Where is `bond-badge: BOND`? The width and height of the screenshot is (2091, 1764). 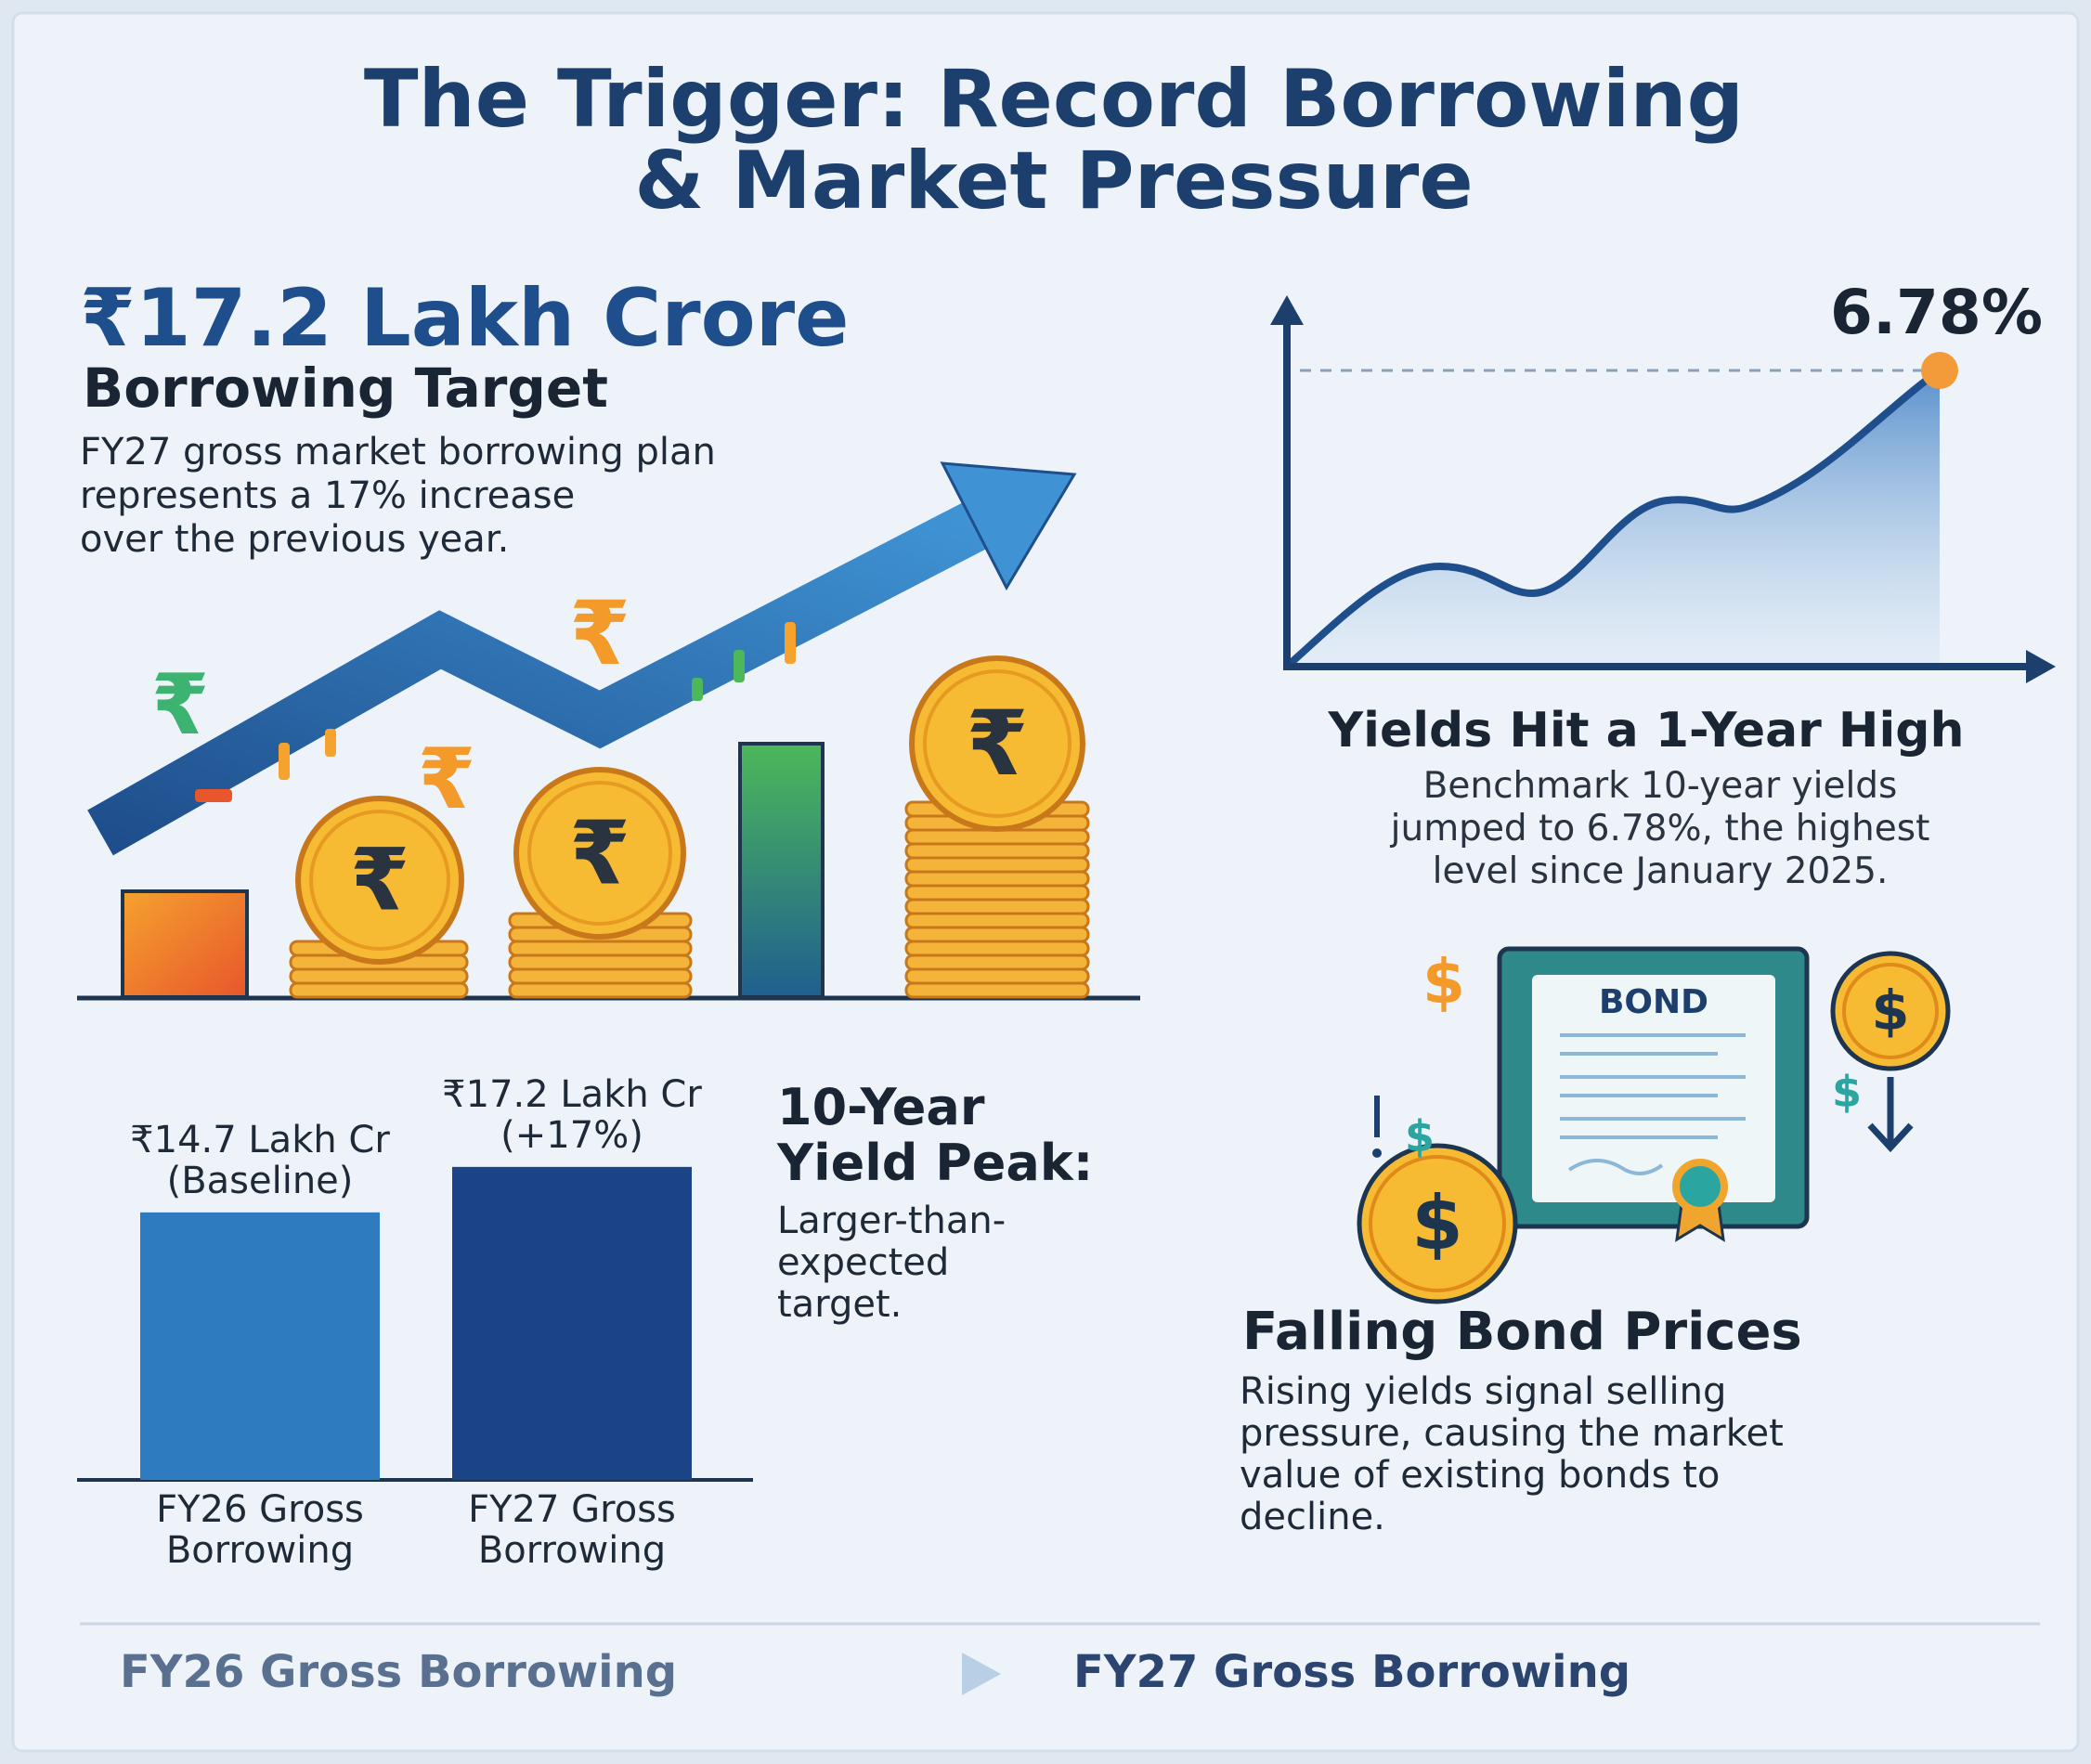
bond-badge: BOND is located at coordinates (1653, 1002).